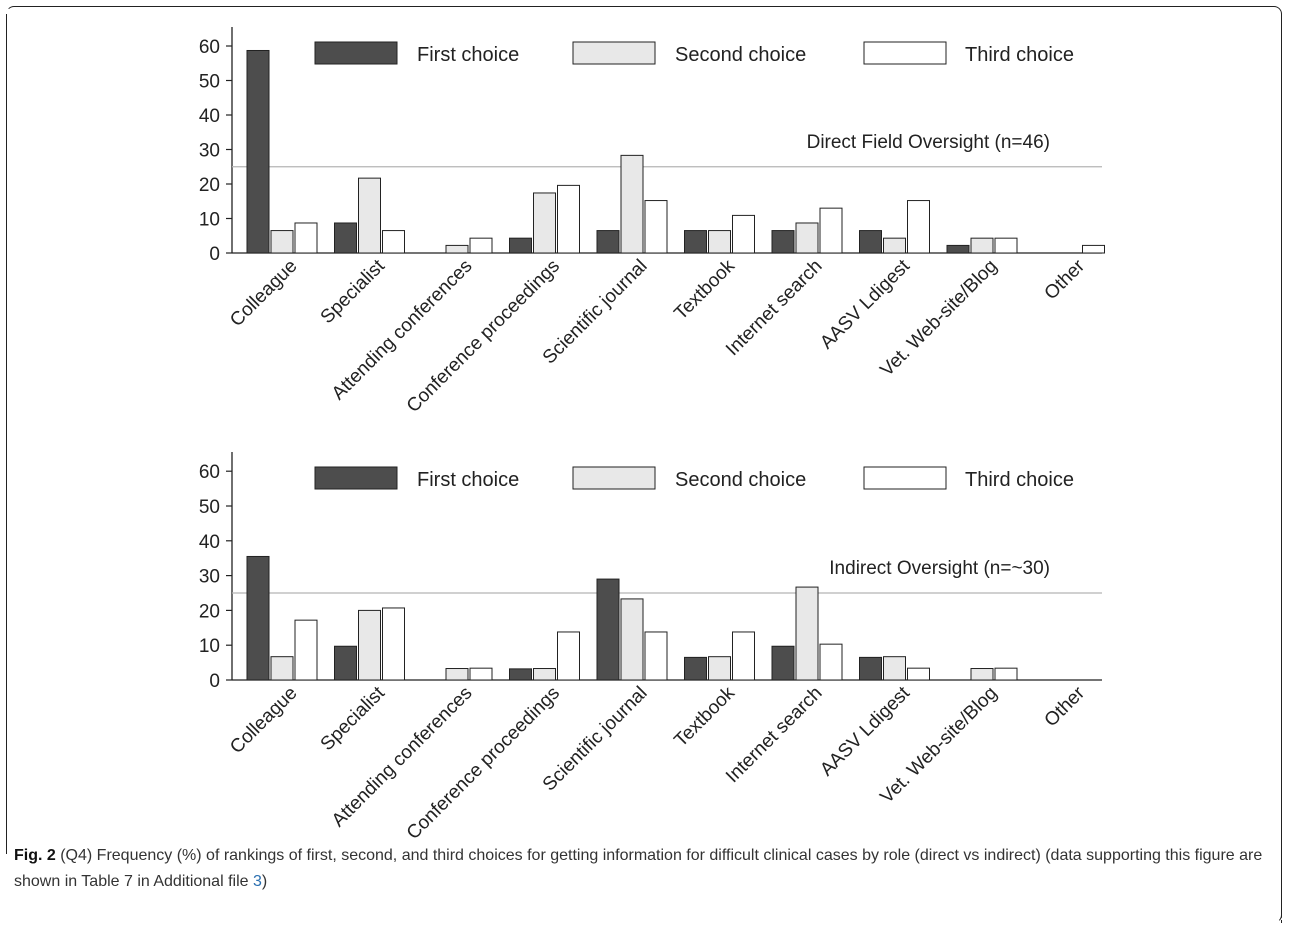 This screenshot has height=929, width=1290. Describe the element at coordinates (468, 480) in the screenshot. I see `panel2-legend-label: First choice` at that location.